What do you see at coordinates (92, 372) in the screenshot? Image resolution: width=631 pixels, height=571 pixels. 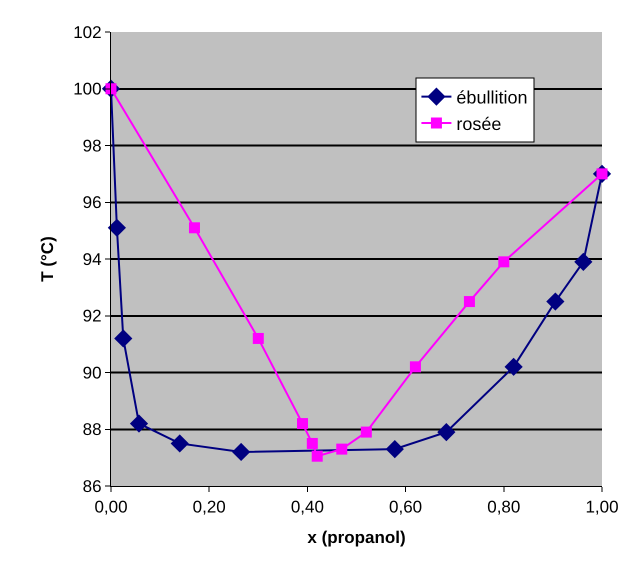 I see `y-tick-label: 90` at bounding box center [92, 372].